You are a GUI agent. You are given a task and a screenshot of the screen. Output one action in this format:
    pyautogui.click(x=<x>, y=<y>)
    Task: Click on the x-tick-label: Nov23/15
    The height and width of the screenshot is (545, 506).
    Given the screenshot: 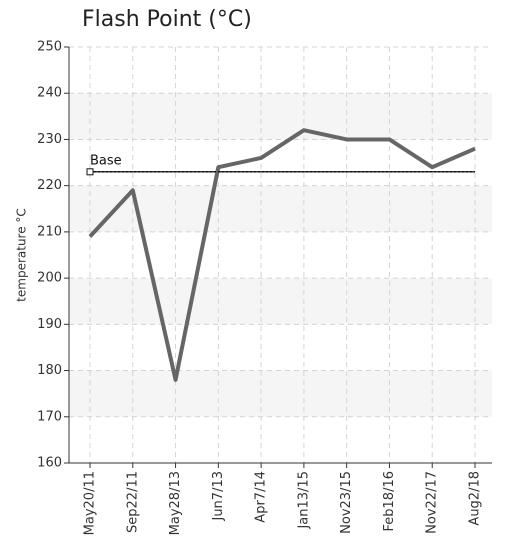 What is the action you would take?
    pyautogui.click(x=346, y=502)
    